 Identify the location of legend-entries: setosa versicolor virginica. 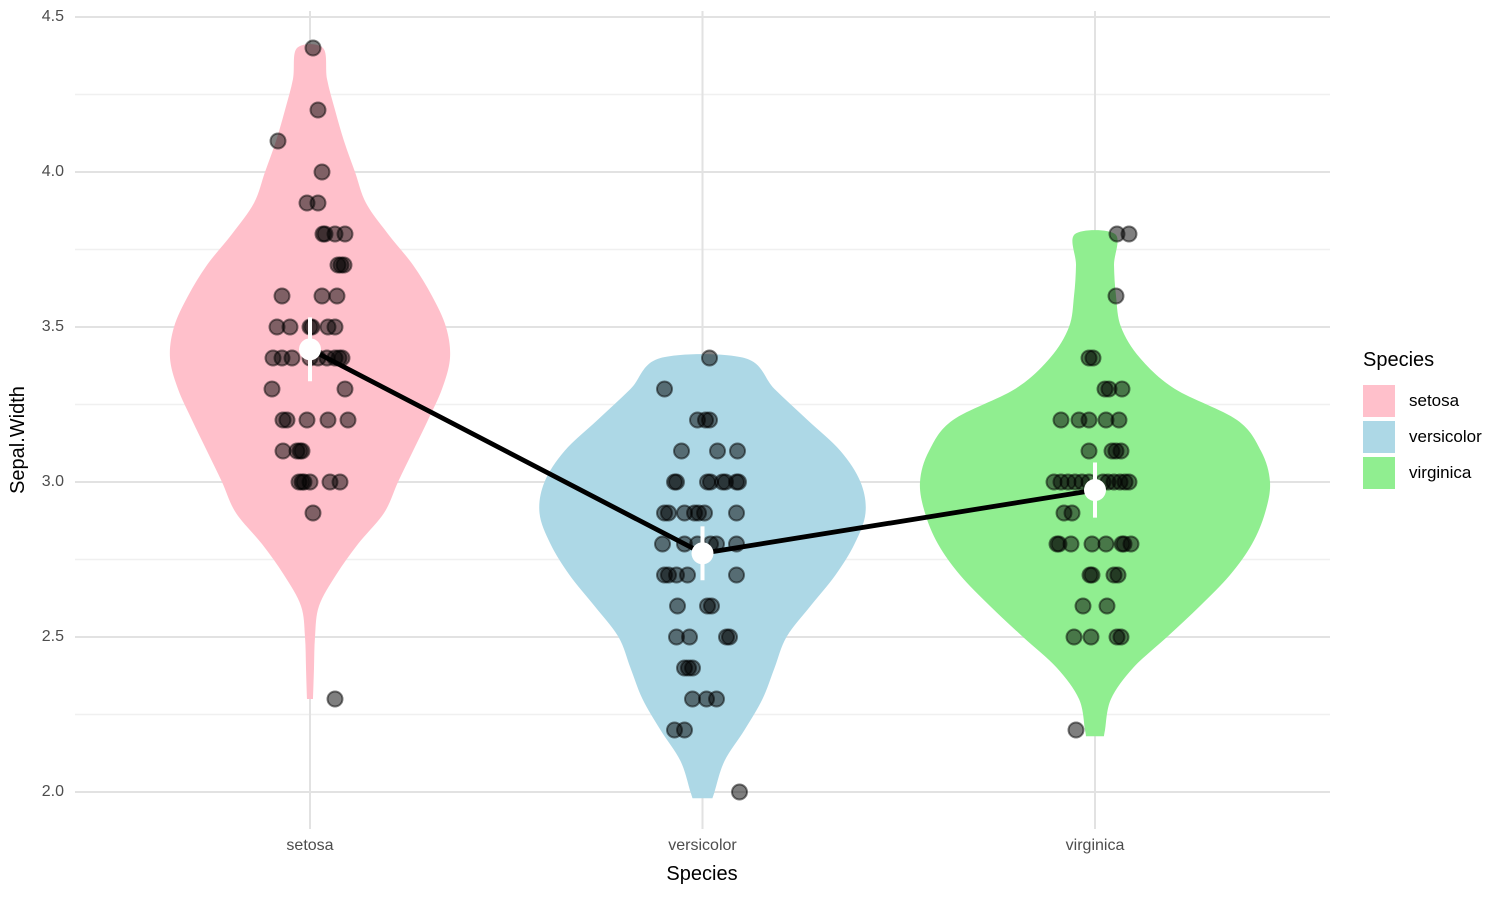
(1422, 437).